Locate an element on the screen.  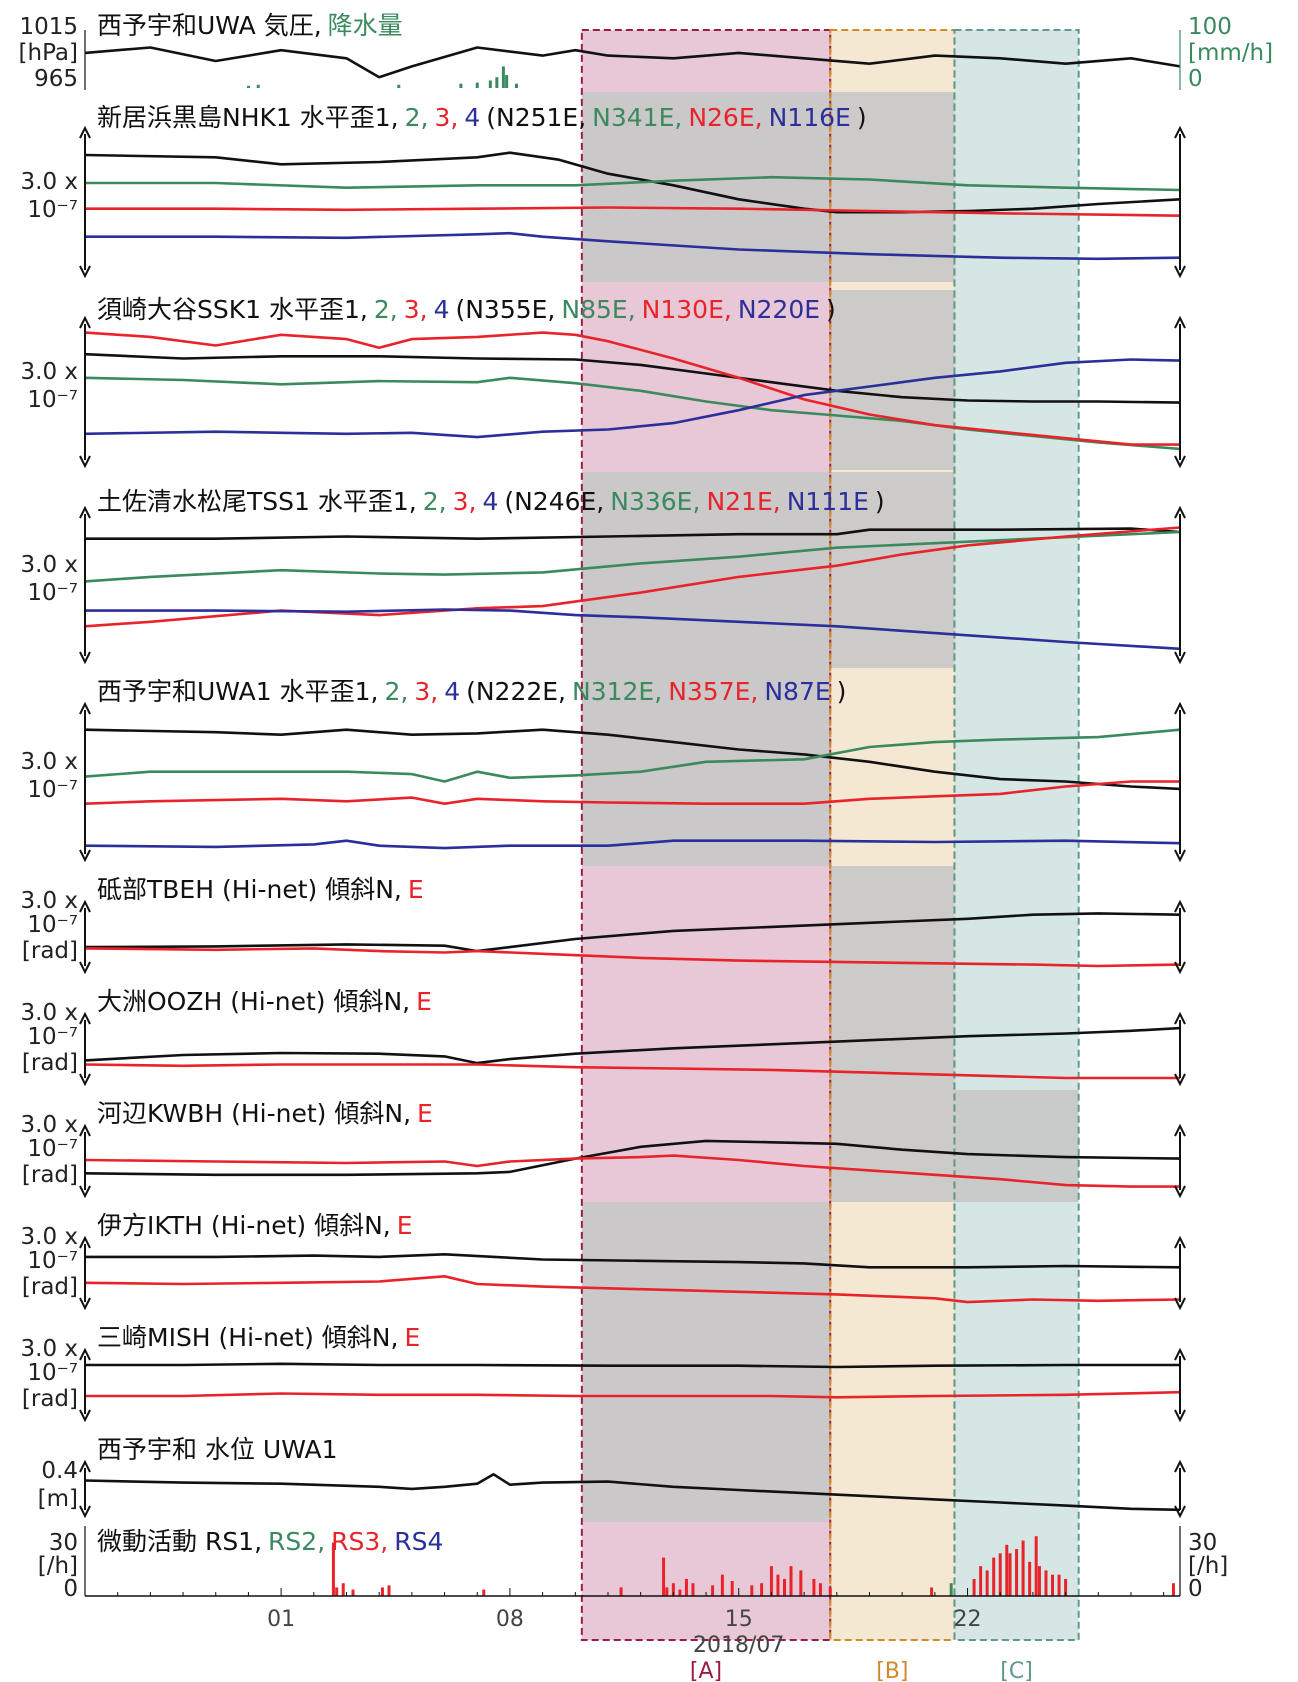
panel-title-MISH: 三崎MISH (Hi-net) 傾斜N, E is located at coordinates (258, 1337).